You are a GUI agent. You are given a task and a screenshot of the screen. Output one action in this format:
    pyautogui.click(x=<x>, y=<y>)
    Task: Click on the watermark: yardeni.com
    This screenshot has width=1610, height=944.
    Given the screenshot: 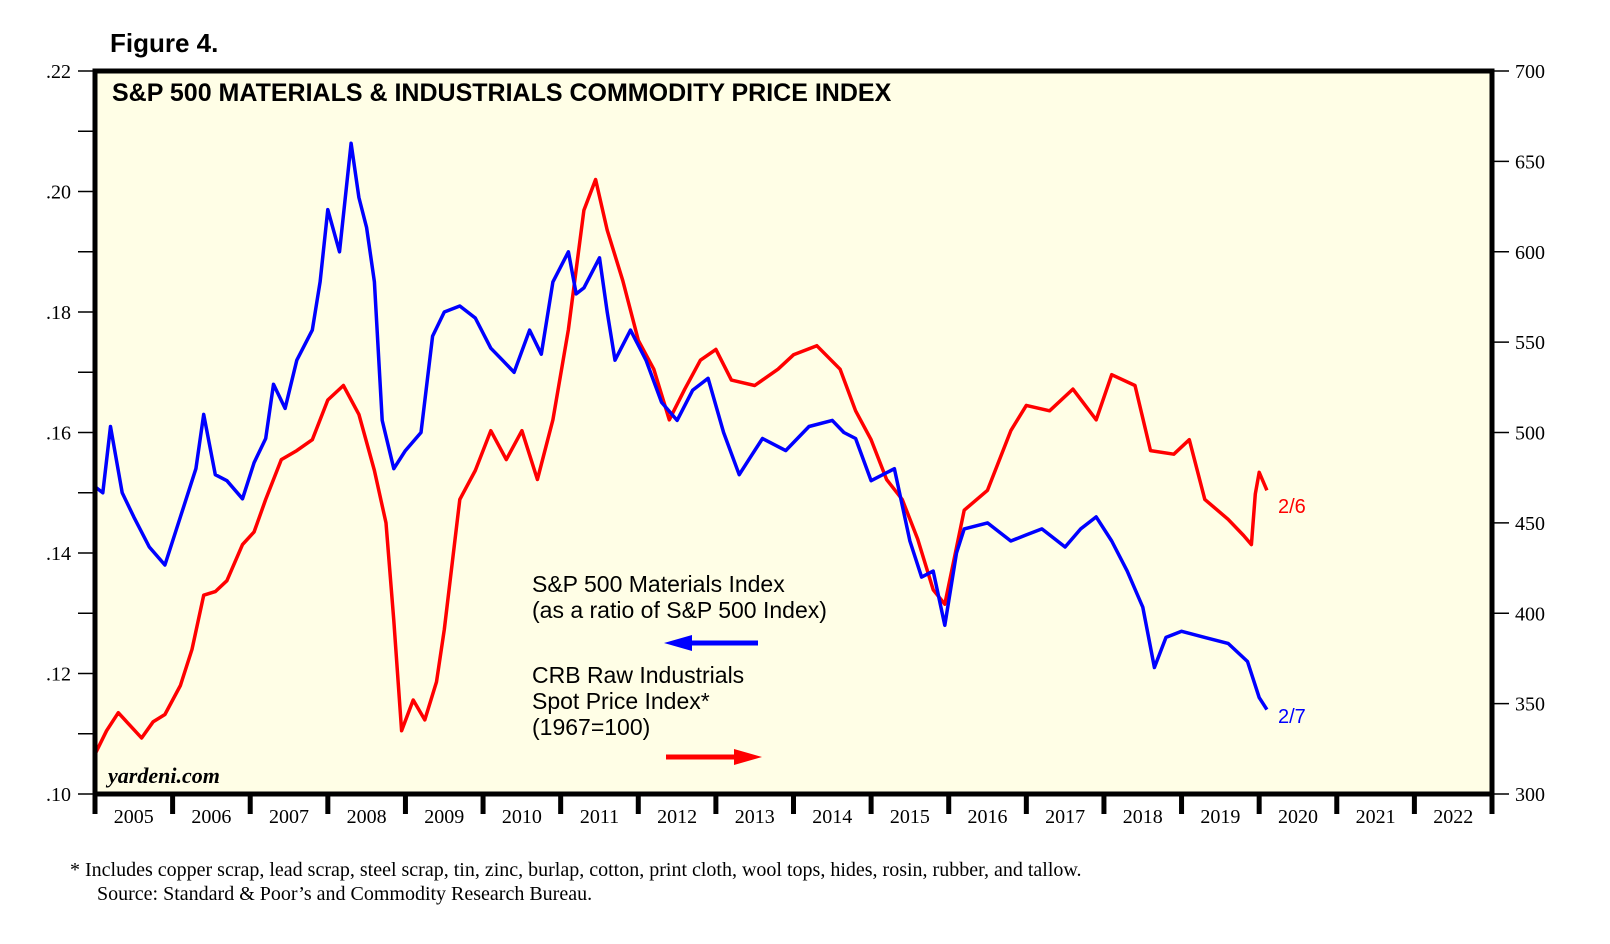 What is the action you would take?
    pyautogui.click(x=162, y=775)
    